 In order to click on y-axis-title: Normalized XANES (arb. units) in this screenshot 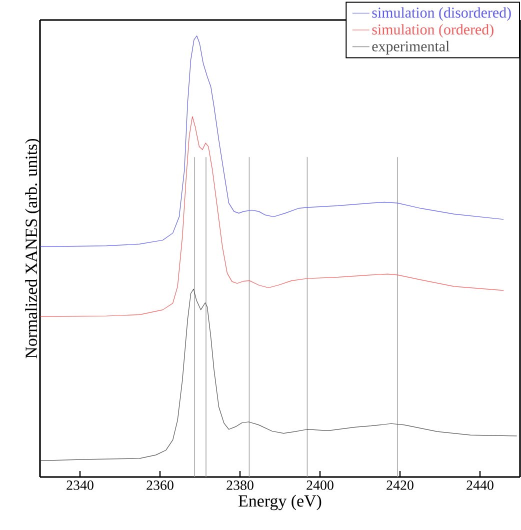, I will do `click(32, 248)`.